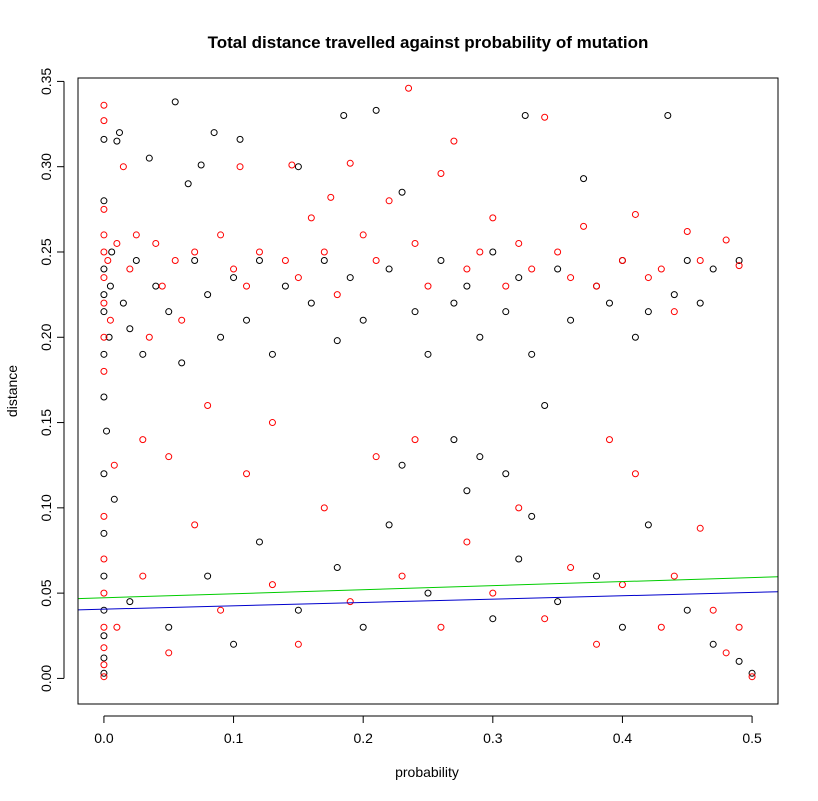 The image size is (818, 801). I want to click on trend-lines, so click(428, 593).